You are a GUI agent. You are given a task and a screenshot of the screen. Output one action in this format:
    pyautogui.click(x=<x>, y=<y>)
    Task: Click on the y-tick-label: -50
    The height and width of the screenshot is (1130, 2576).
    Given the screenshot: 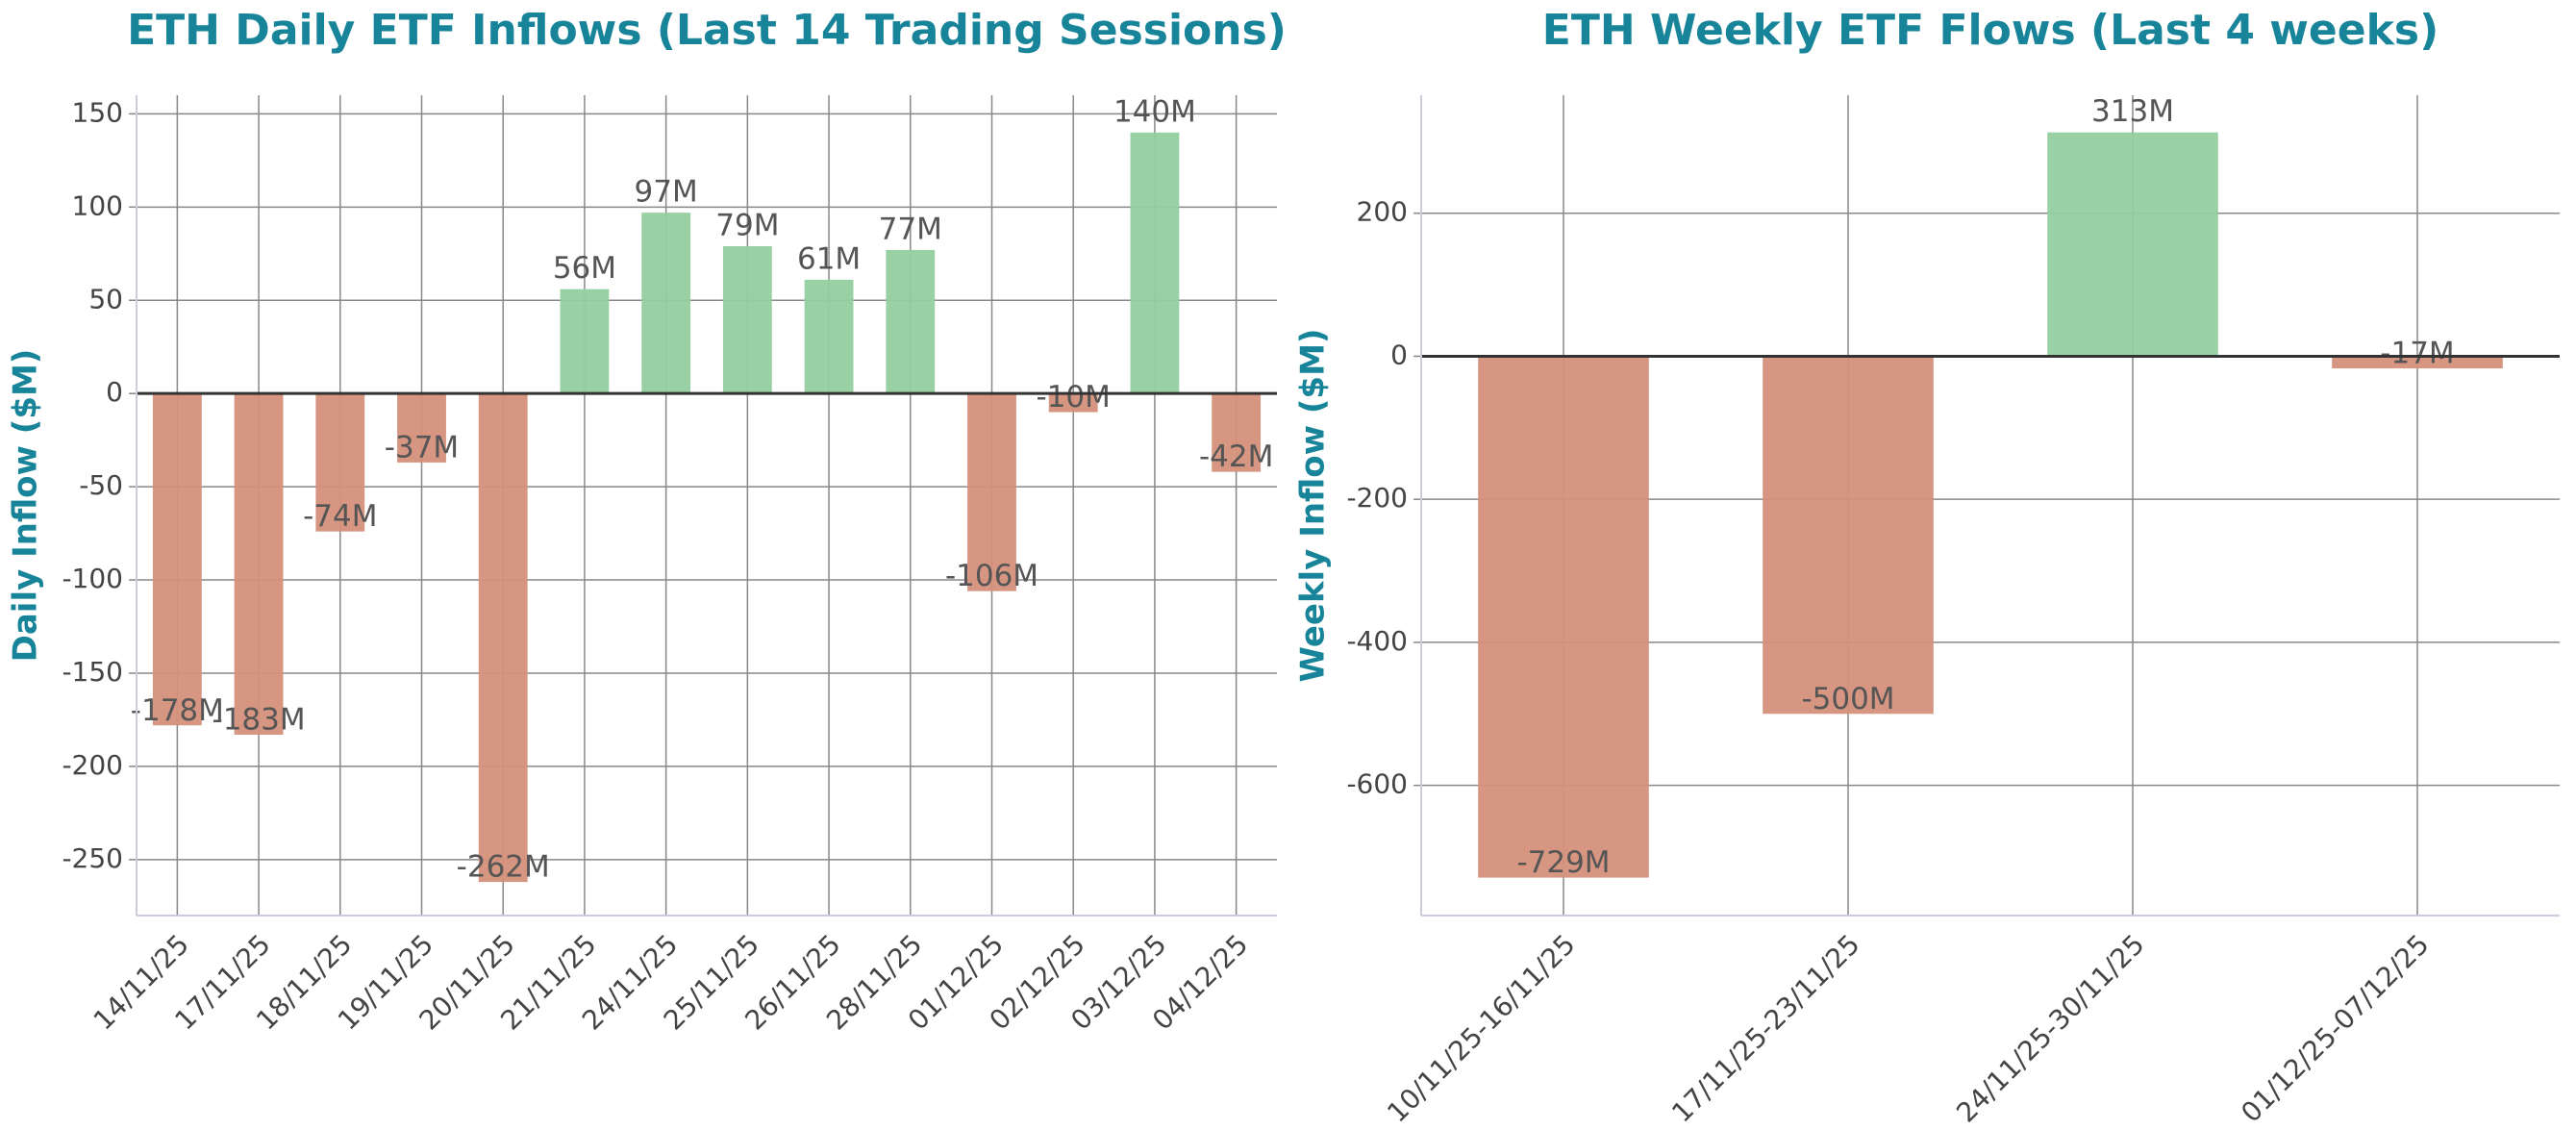 What is the action you would take?
    pyautogui.click(x=101, y=485)
    